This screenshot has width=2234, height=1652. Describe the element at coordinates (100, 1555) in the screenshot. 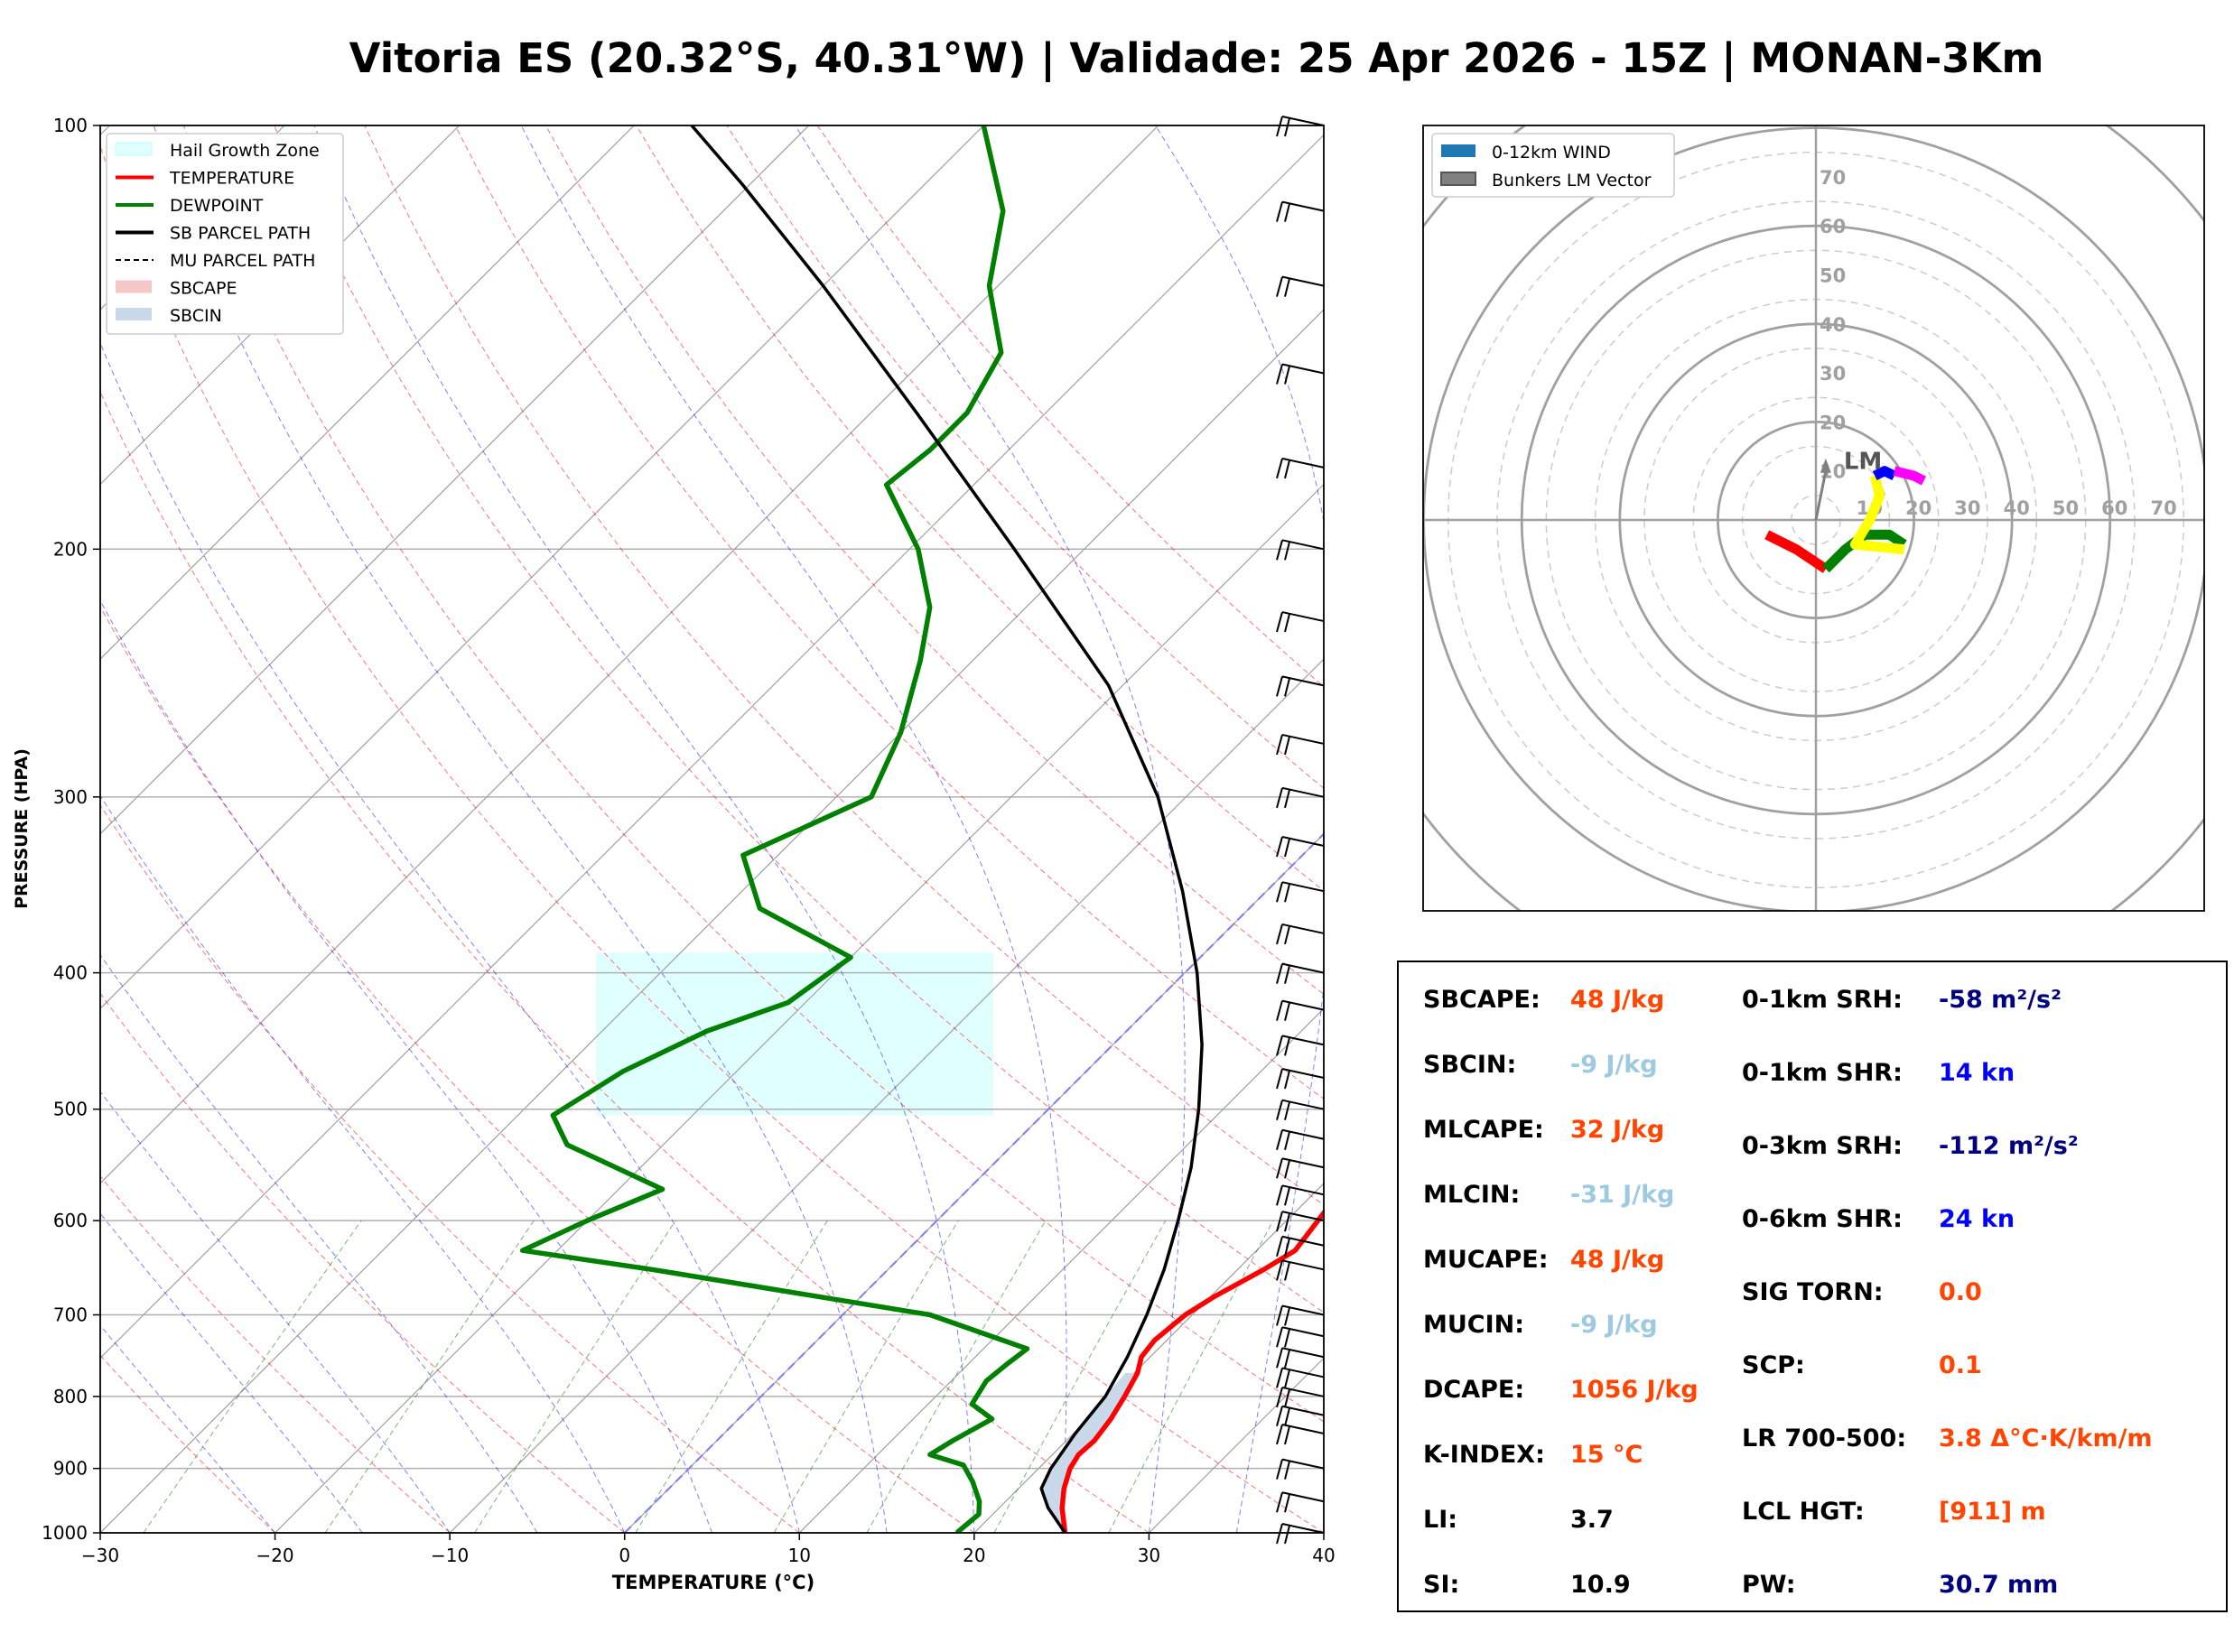

I see `x-tick-label: −30` at that location.